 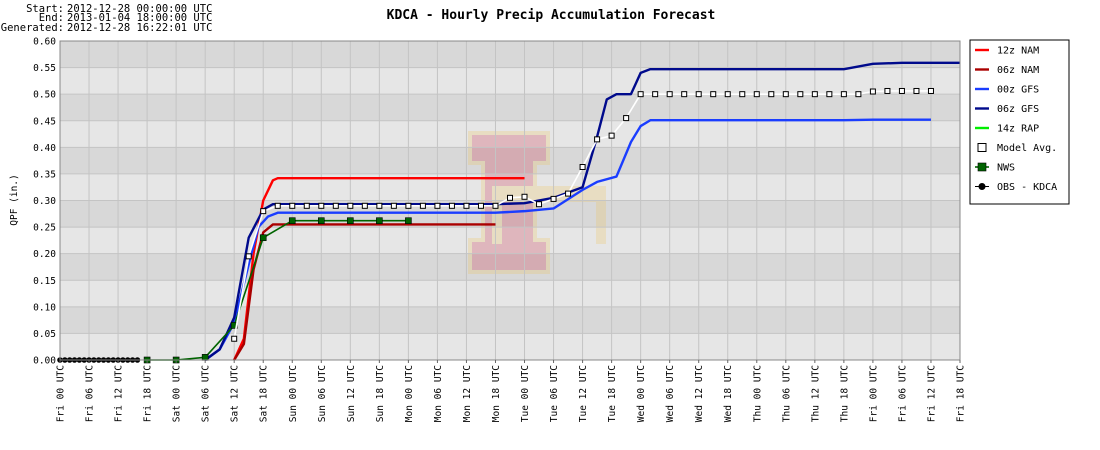 I want to click on x-tick-label: Fri 06 UTC, so click(x=90, y=393).